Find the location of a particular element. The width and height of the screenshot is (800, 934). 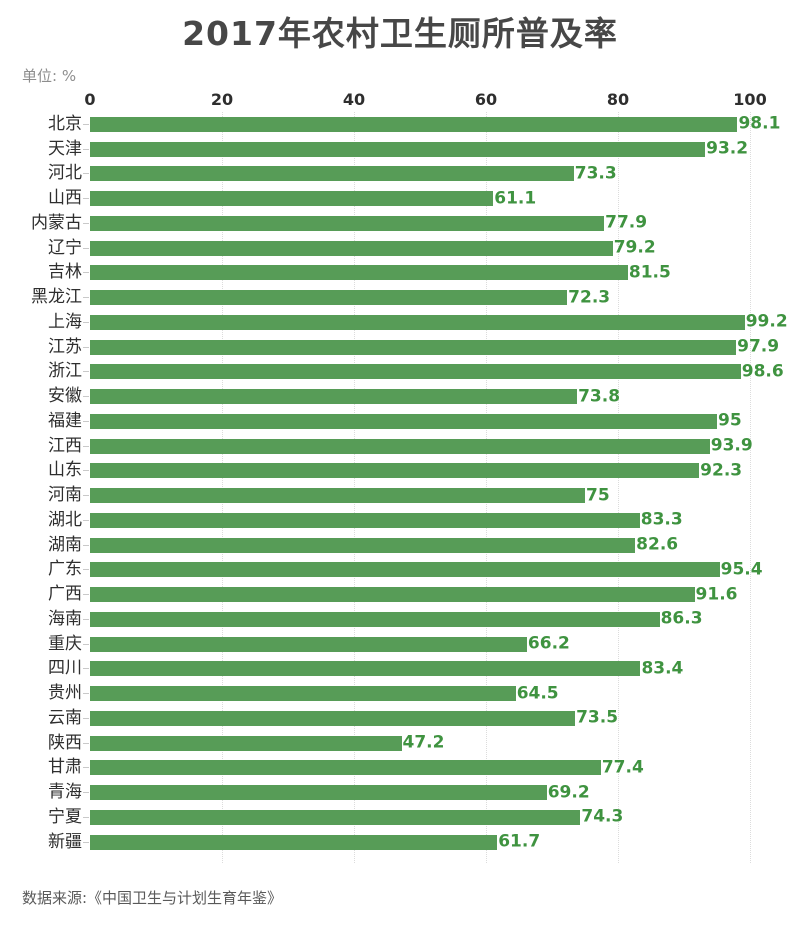

category-label: 广东 is located at coordinates (65, 569).